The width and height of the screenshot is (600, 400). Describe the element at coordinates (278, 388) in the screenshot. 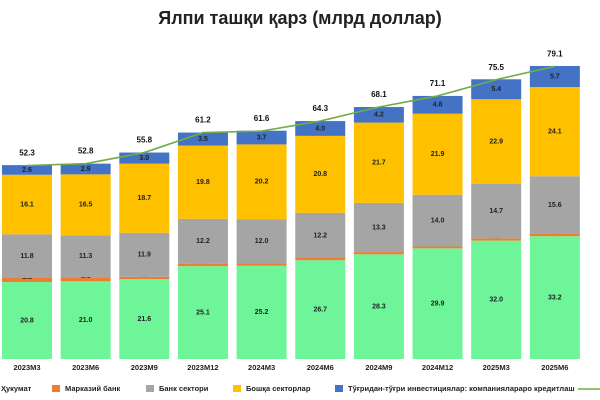

I see `legend-label: Бошқа секторлар` at that location.